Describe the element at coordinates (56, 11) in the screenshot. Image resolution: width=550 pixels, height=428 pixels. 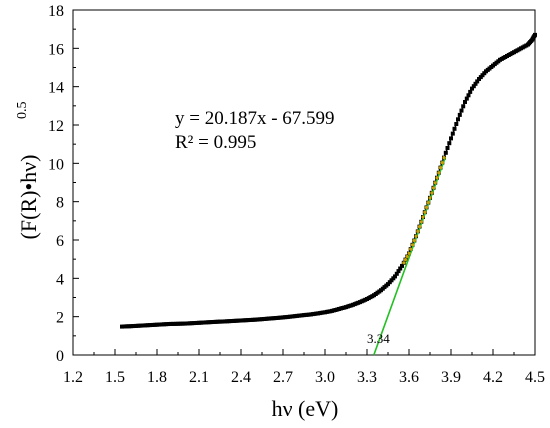
I see `y-tick-label: 18` at that location.